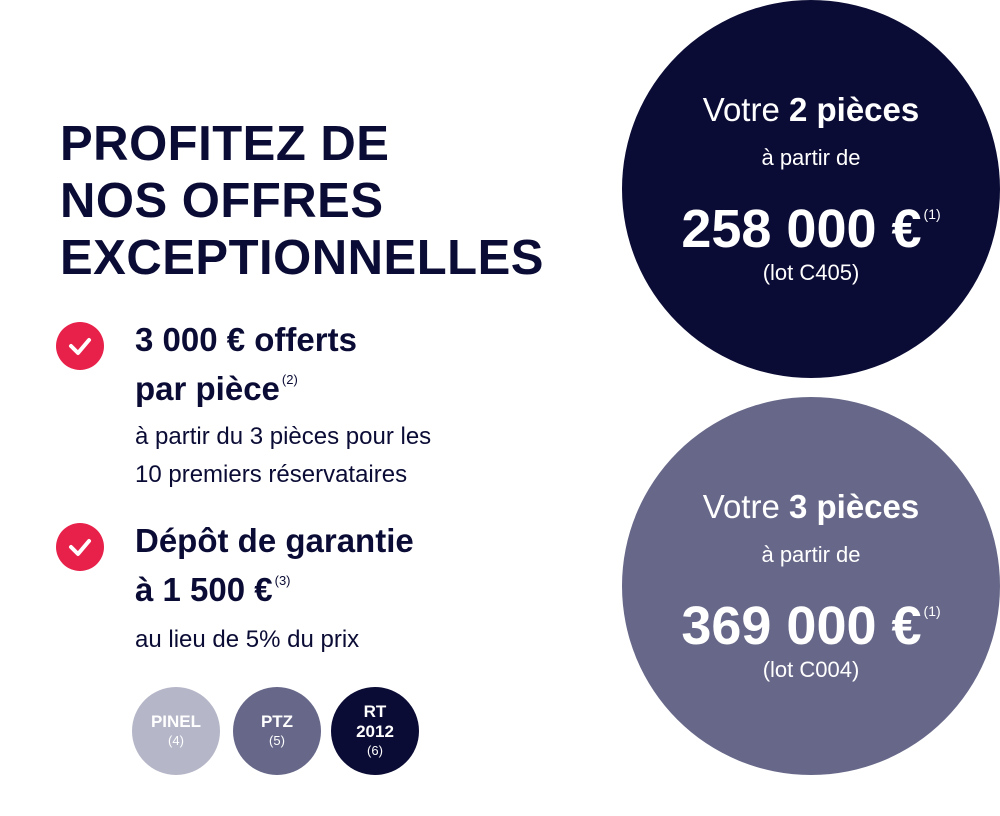  I want to click on badge-rt2012: RT 2012 (6), so click(375, 731).